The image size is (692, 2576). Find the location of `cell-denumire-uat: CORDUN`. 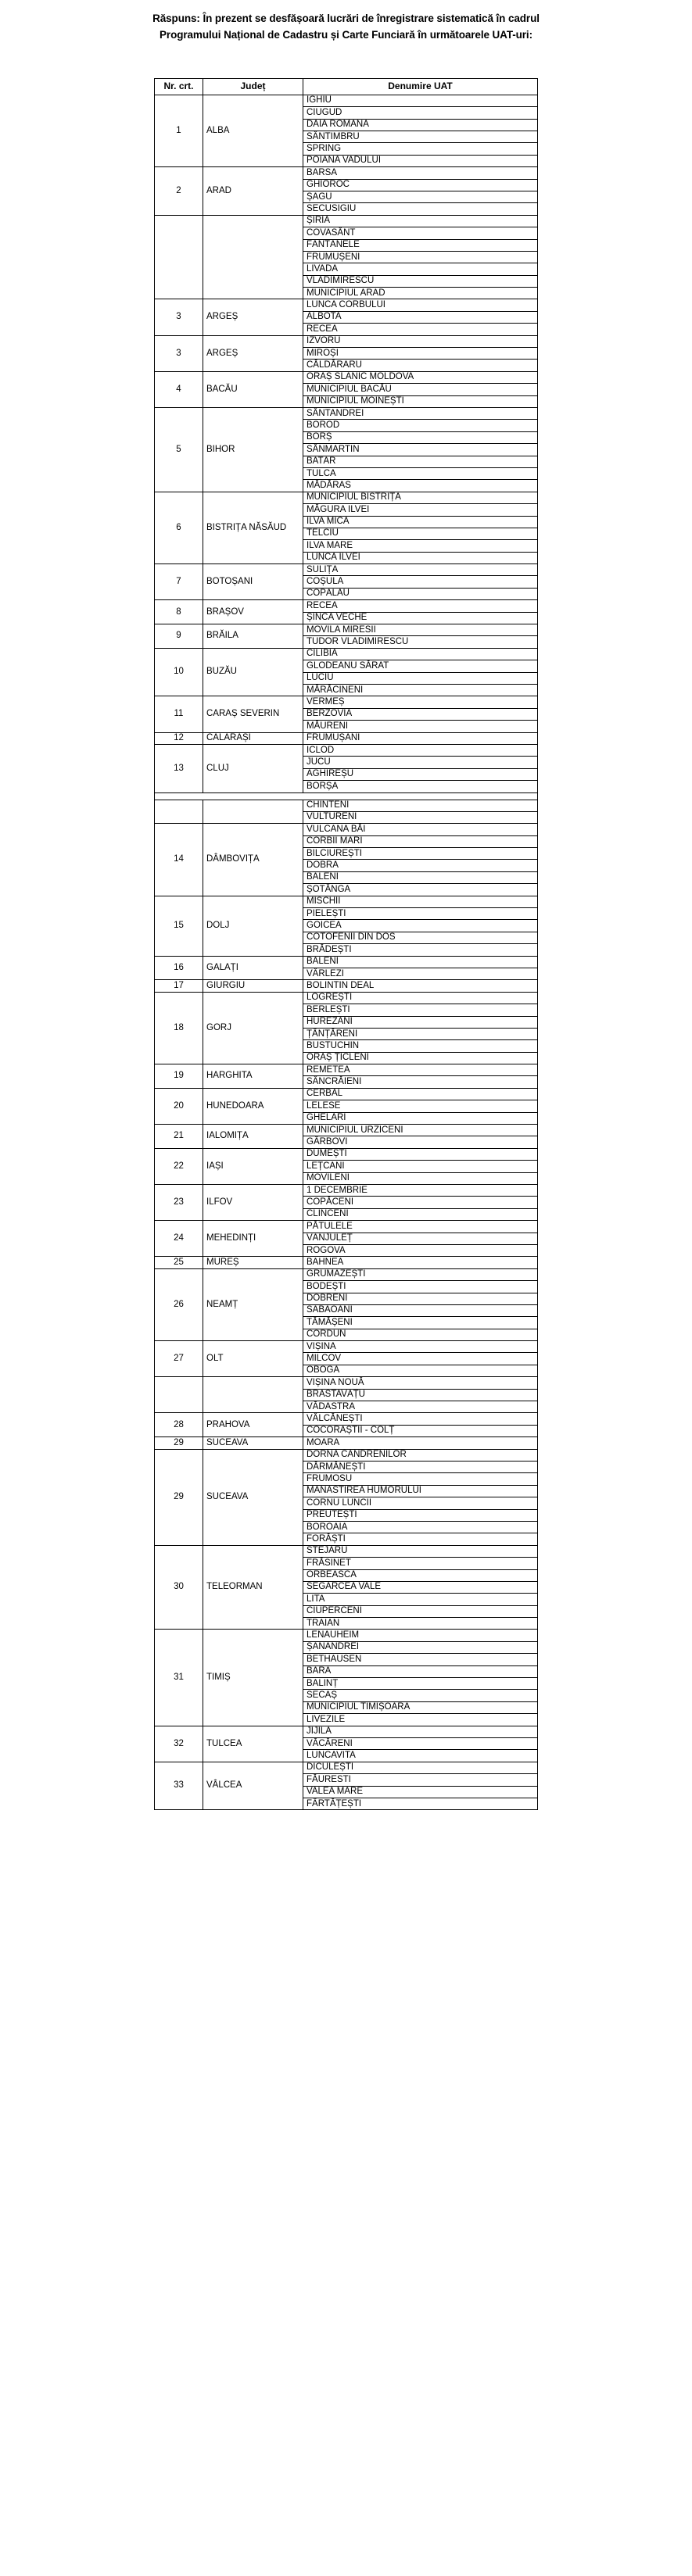

cell-denumire-uat: CORDUN is located at coordinates (420, 1335).